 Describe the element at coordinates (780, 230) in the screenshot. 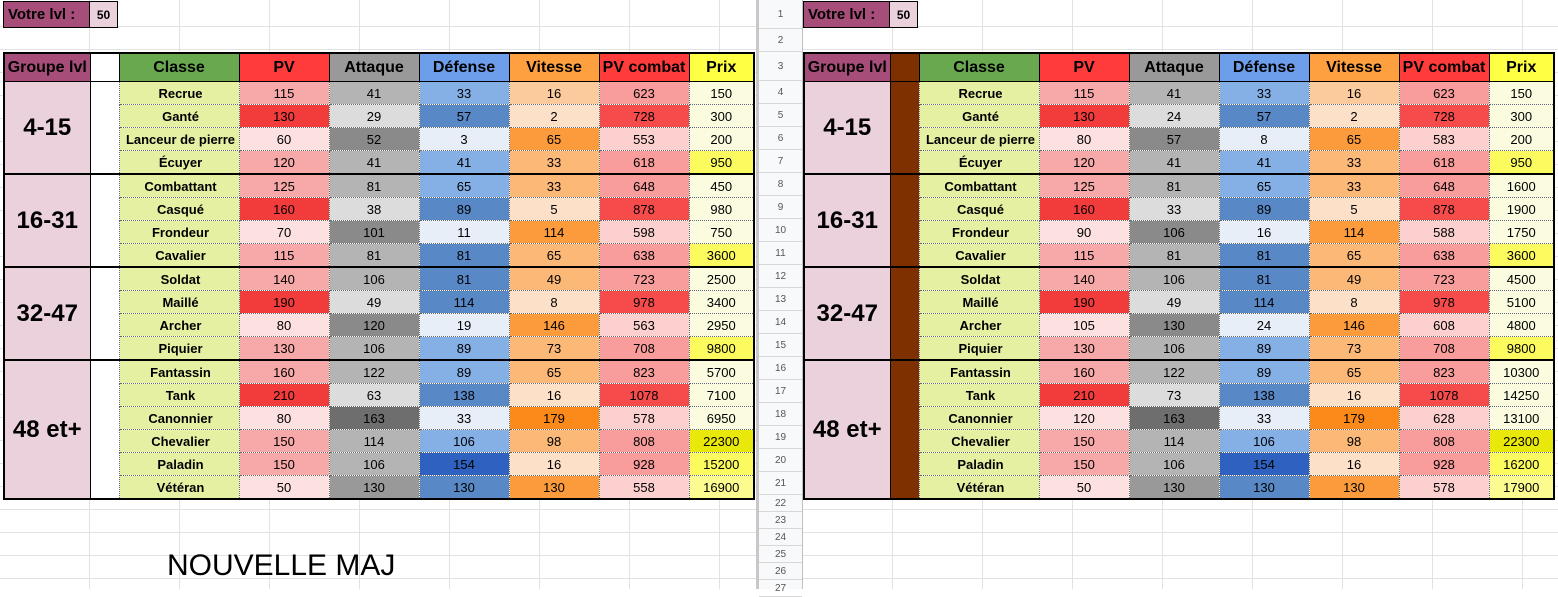

I see `row-number: 10` at that location.